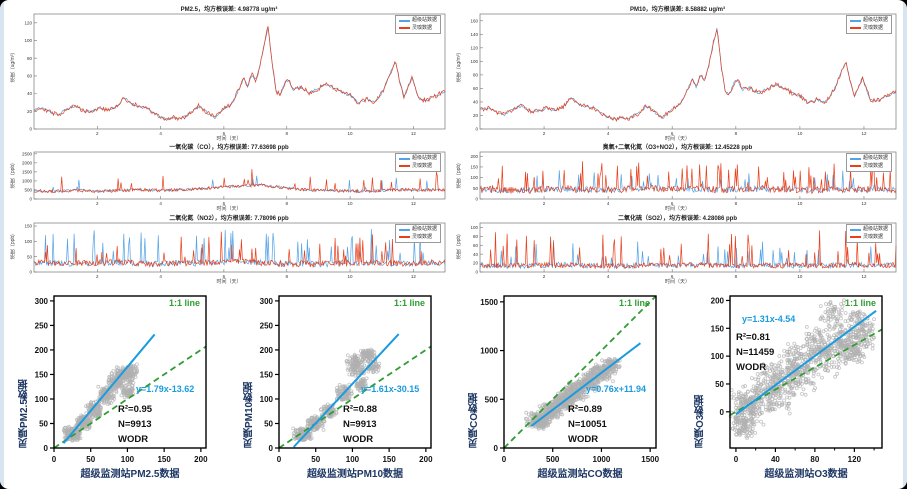 The image size is (907, 489). Describe the element at coordinates (476, 115) in the screenshot. I see `svg-text: 20` at that location.